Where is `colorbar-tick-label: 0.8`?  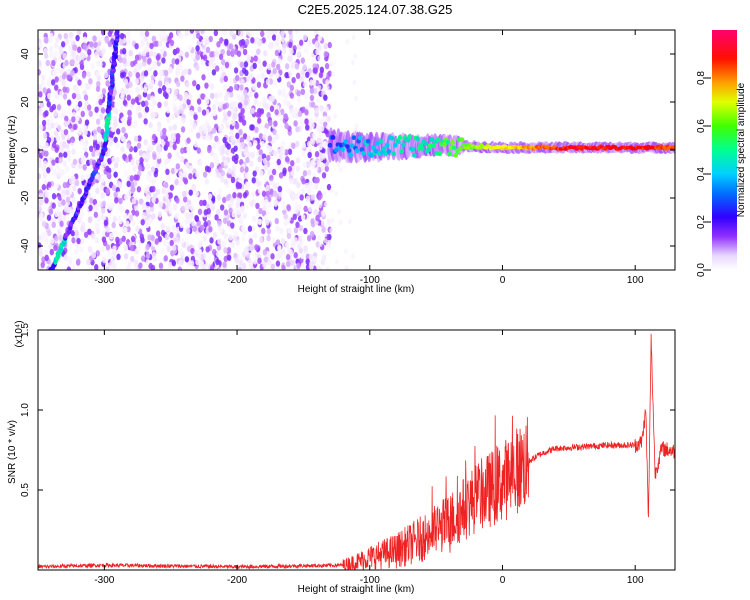
colorbar-tick-label: 0.8 is located at coordinates (701, 78).